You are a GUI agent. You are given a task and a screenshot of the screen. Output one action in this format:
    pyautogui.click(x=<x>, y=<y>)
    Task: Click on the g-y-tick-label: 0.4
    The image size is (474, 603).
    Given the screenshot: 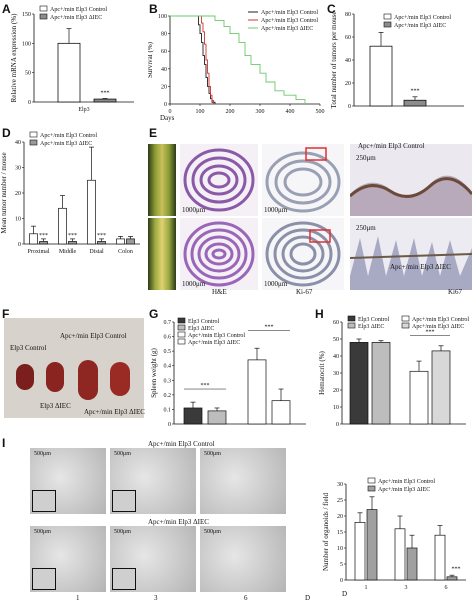 What is the action you would take?
    pyautogui.click(x=168, y=367)
    